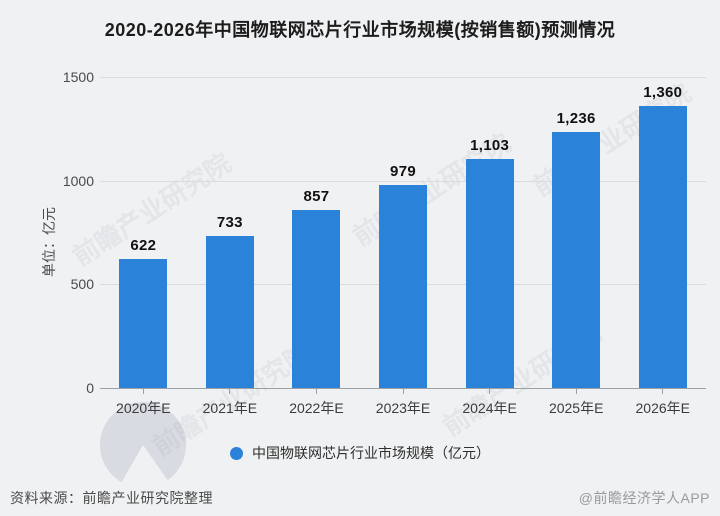 The width and height of the screenshot is (720, 516). I want to click on x-tick-label: 2021年E, so click(230, 408).